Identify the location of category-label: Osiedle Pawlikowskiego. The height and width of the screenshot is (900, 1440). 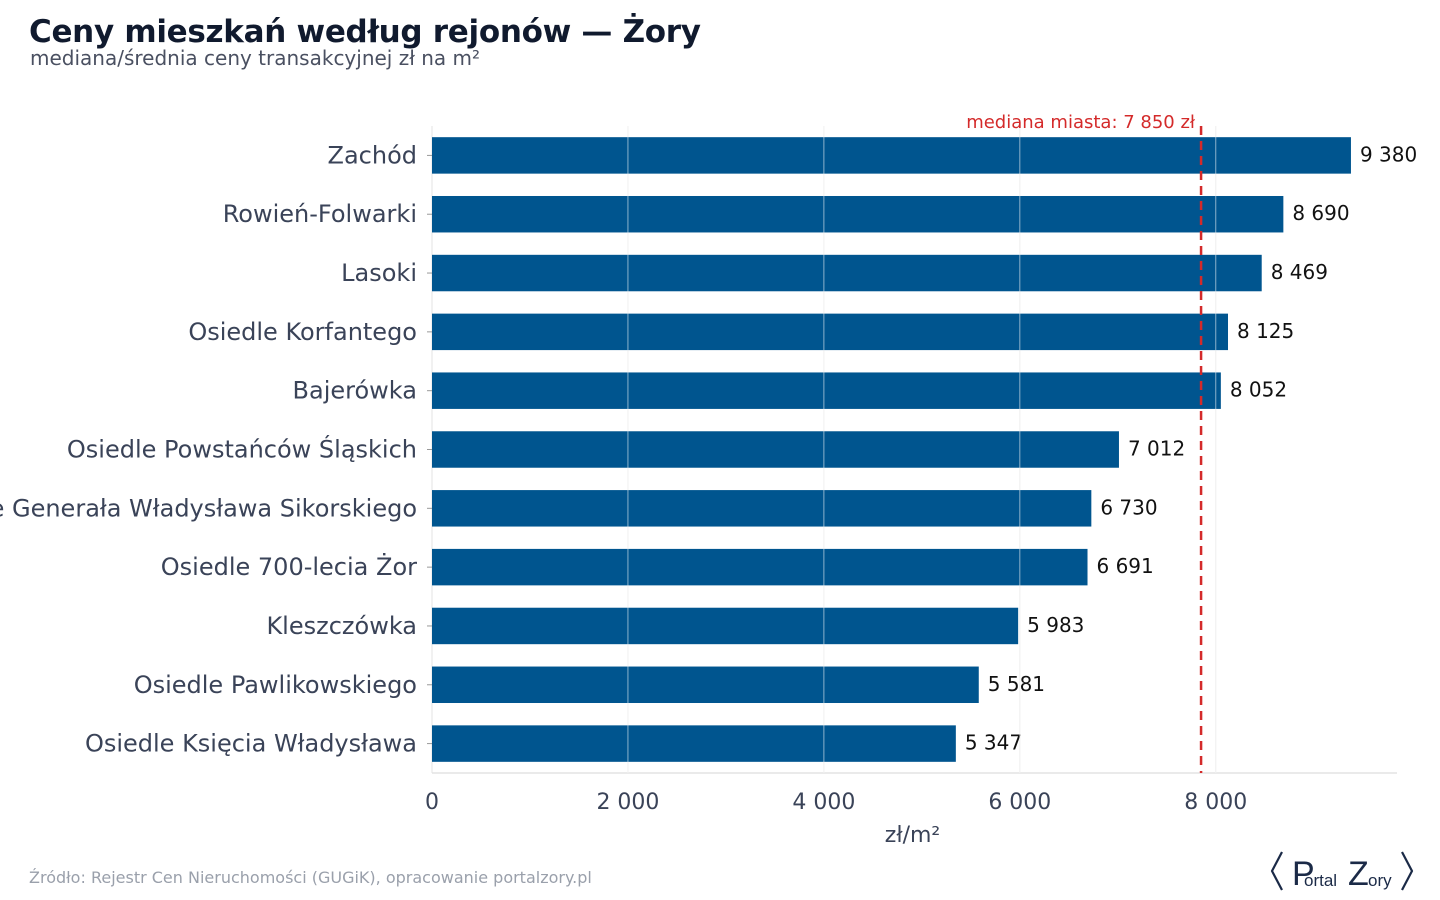
(275, 685).